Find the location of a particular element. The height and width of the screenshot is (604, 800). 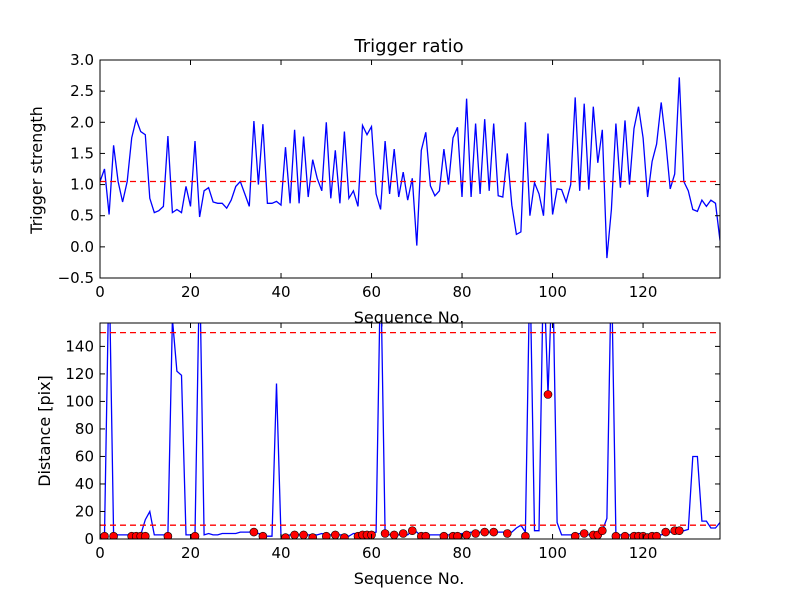

y-tick-label: 20 is located at coordinates (84, 511).